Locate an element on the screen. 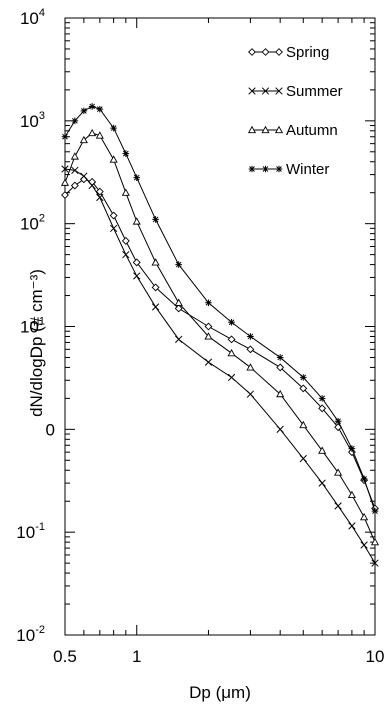 This screenshot has height=706, width=386. y-axis-title: dN/dlogDp (# cm⁻³) is located at coordinates (36, 343).